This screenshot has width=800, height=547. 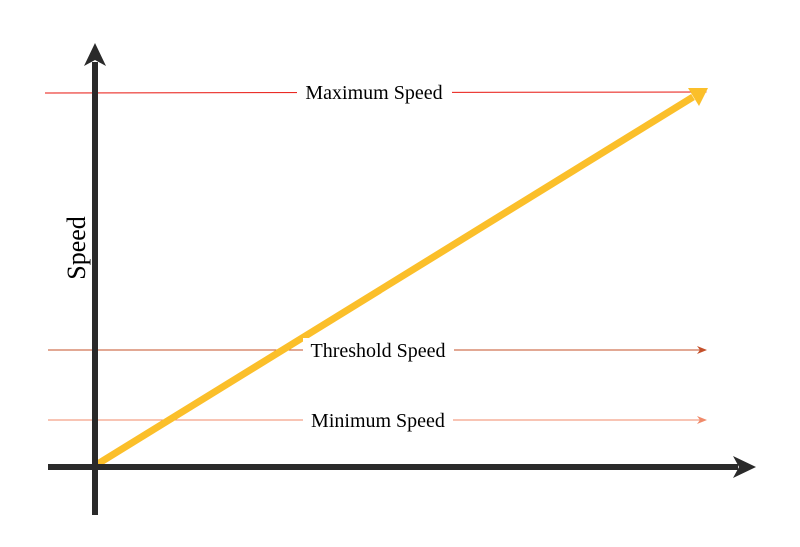 What do you see at coordinates (402, 467) in the screenshot?
I see `x-axis` at bounding box center [402, 467].